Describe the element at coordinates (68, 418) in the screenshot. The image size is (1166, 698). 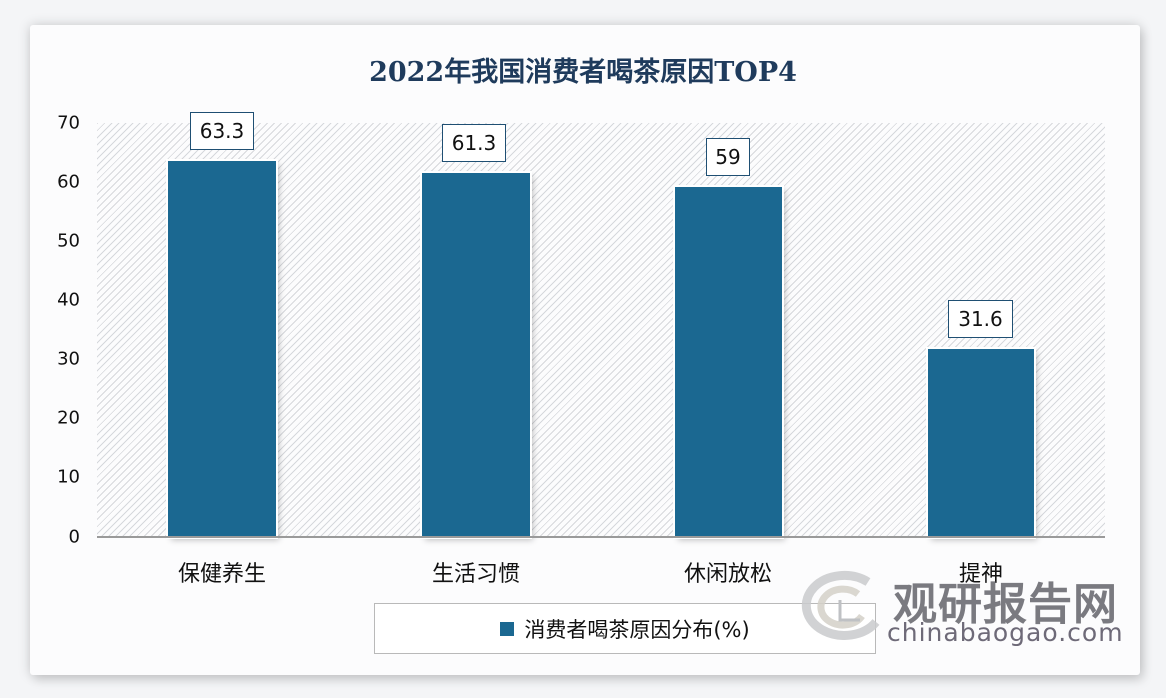
I see `y-tick-20: 20` at that location.